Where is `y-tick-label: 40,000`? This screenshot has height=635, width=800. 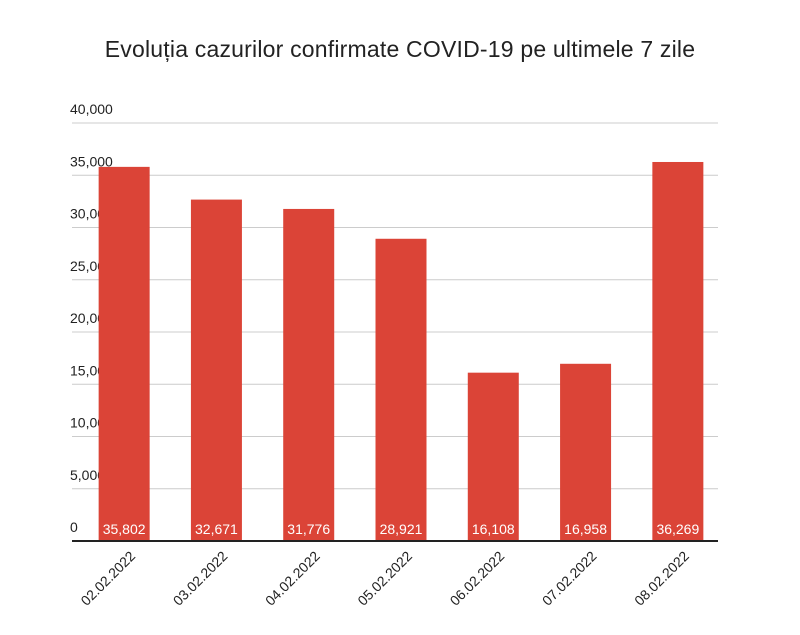
y-tick-label: 40,000 is located at coordinates (91, 109).